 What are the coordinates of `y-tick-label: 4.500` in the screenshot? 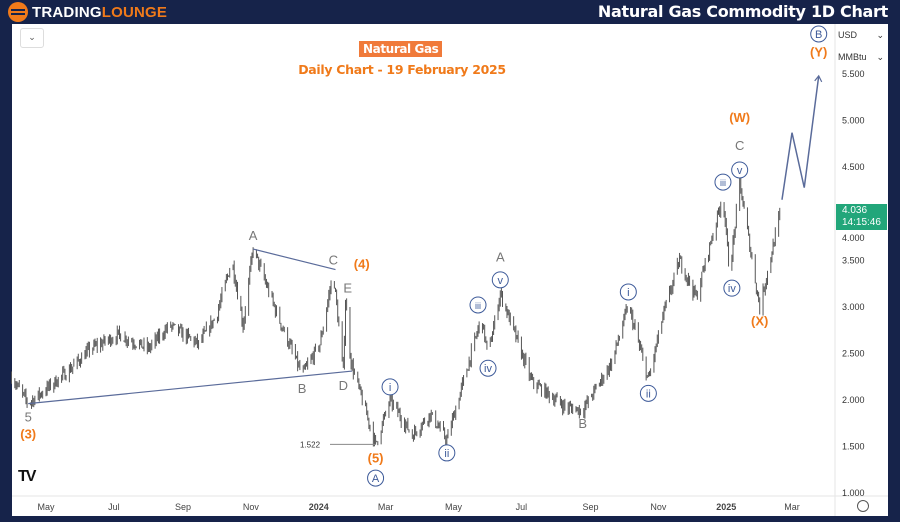 It's located at (853, 167).